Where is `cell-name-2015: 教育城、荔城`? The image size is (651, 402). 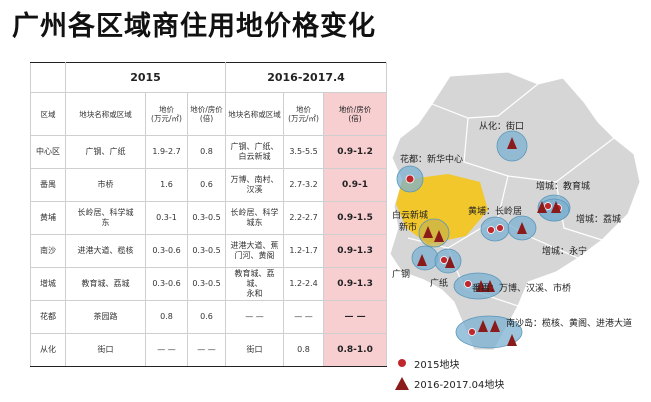
cell-name-2015: 教育城、荔城 is located at coordinates (105, 284).